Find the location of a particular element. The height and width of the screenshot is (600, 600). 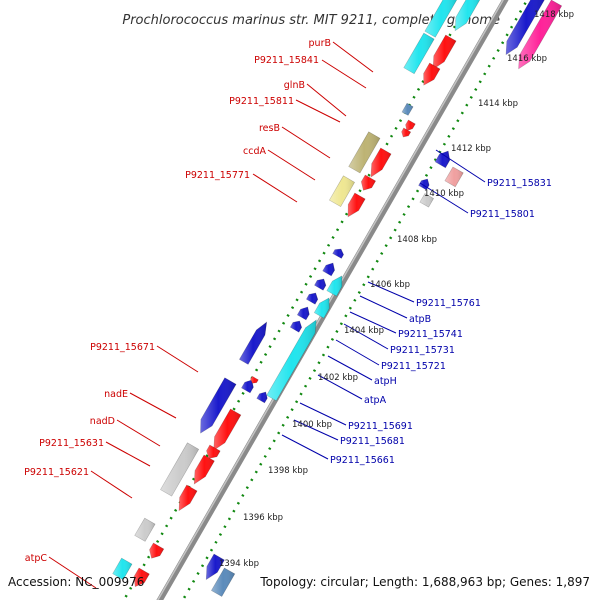

accession-text: Accession: NC_009976 is located at coordinates (76, 582).